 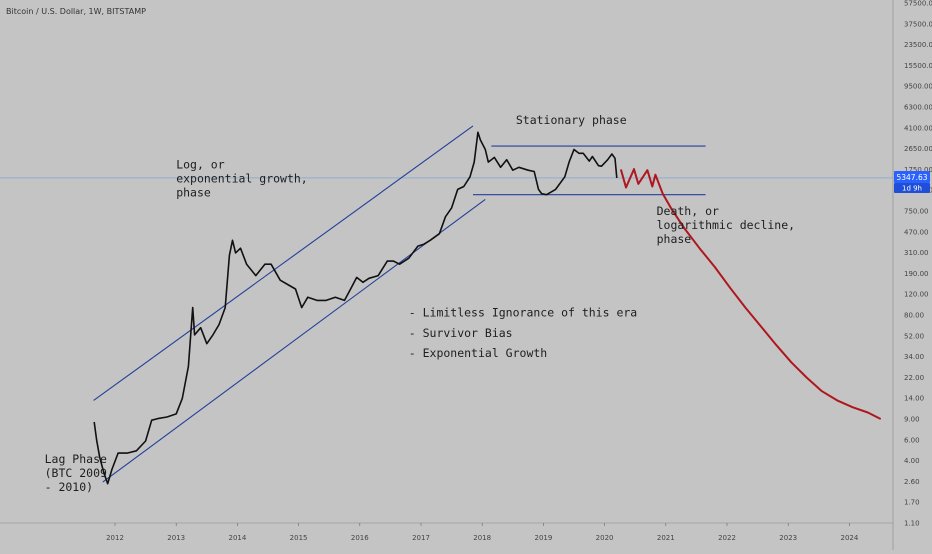 What do you see at coordinates (666, 538) in the screenshot?
I see `x-tick-label: 2021` at bounding box center [666, 538].